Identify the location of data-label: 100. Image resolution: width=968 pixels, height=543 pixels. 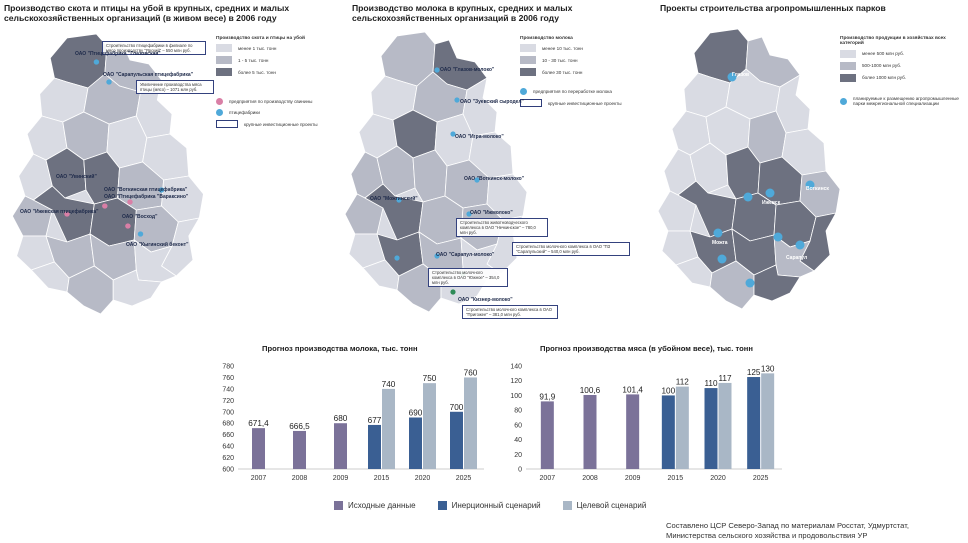
(668, 390).